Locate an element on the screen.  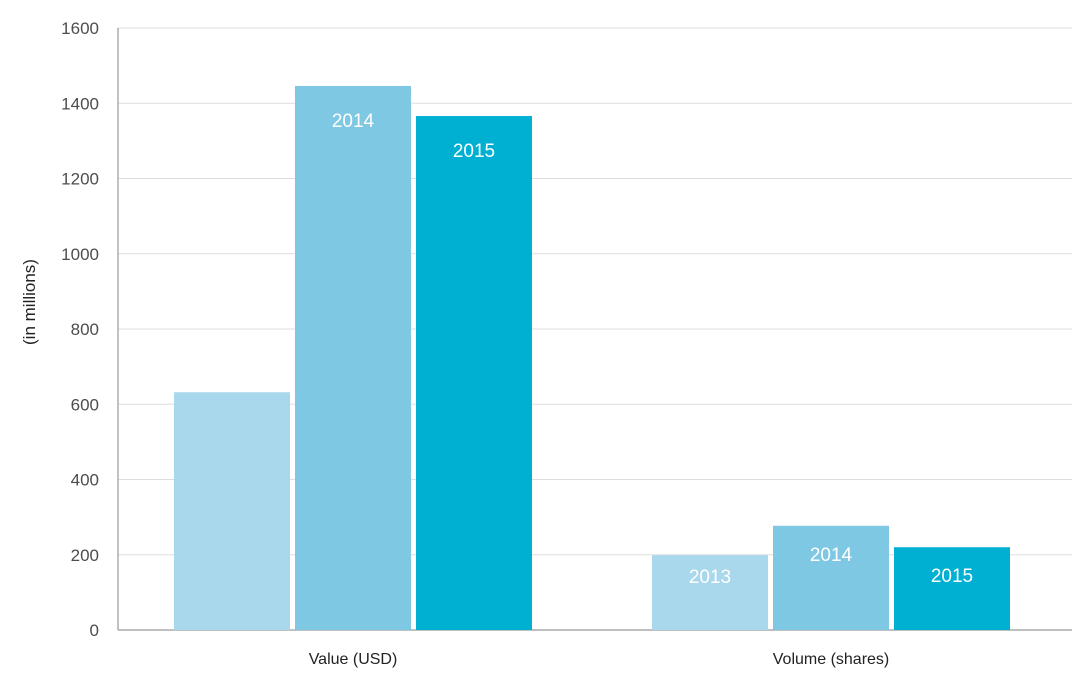
y-tick-label: 600 is located at coordinates (85, 404).